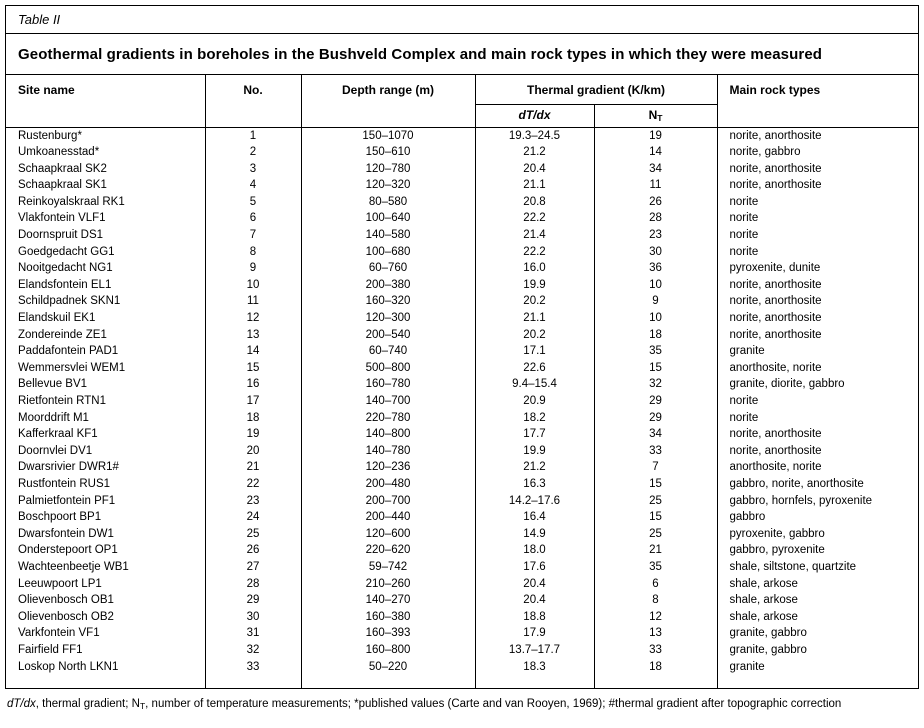  What do you see at coordinates (252, 101) in the screenshot?
I see `col-header-no: No.` at bounding box center [252, 101].